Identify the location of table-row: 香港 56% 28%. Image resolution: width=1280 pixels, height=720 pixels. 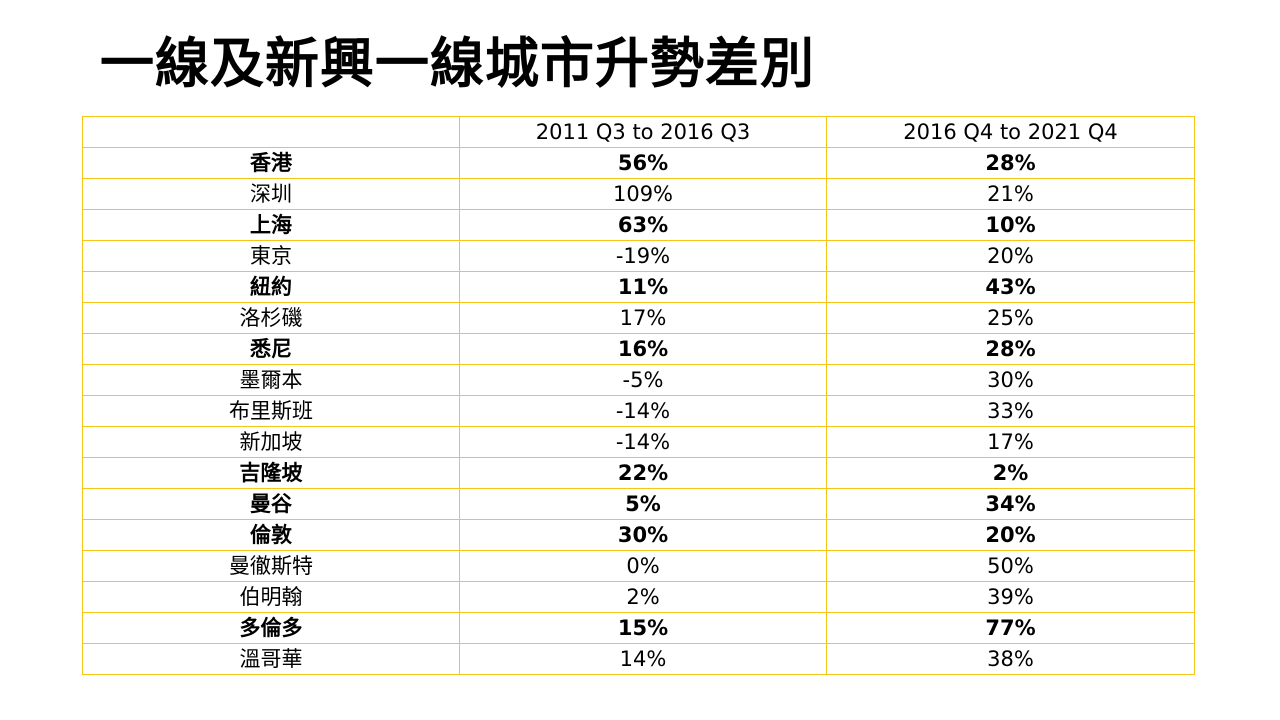
(638, 163).